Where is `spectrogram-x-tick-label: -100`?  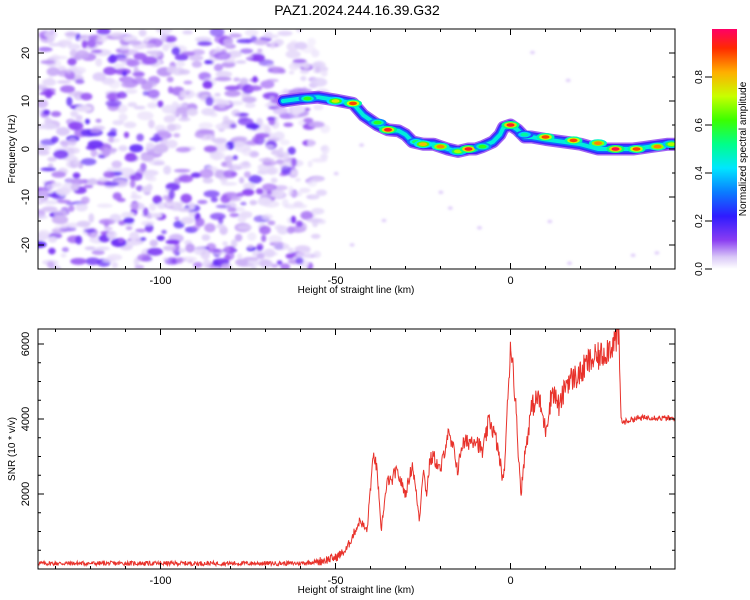 spectrogram-x-tick-label: -100 is located at coordinates (160, 281).